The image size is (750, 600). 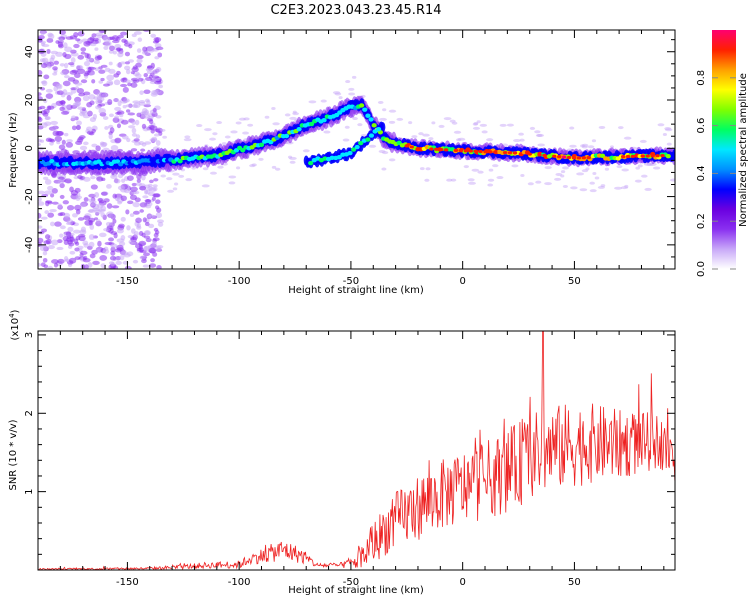 What do you see at coordinates (462, 582) in the screenshot?
I see `x-tick-label: 0` at bounding box center [462, 582].